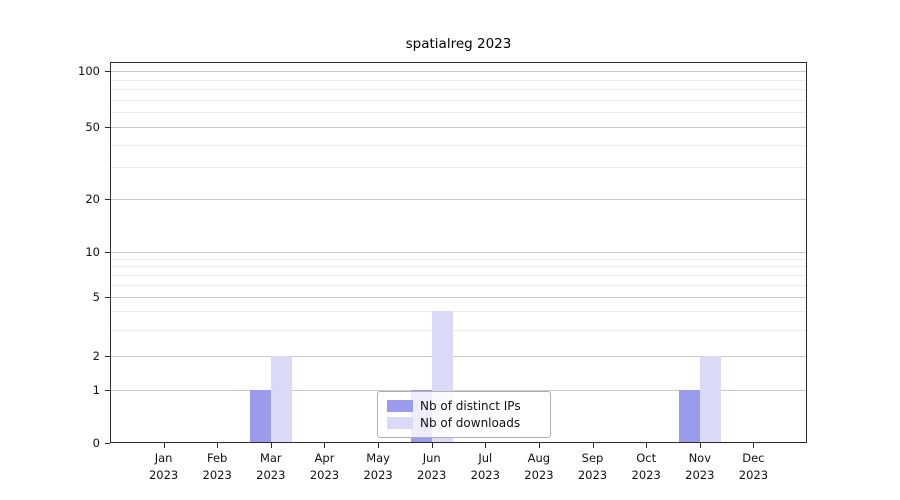  Describe the element at coordinates (96, 443) in the screenshot. I see `y-axis-tick-label: 0` at that location.